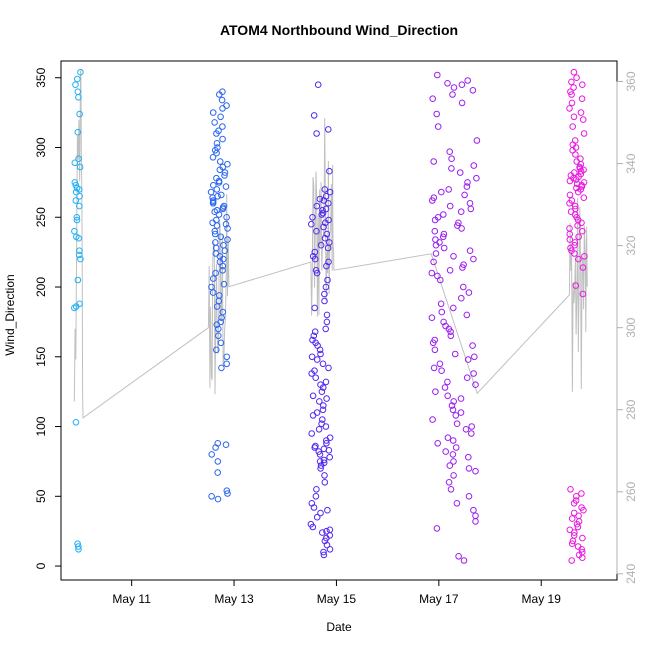  Describe the element at coordinates (131, 599) in the screenshot. I see `x-tick-label: May 11` at that location.